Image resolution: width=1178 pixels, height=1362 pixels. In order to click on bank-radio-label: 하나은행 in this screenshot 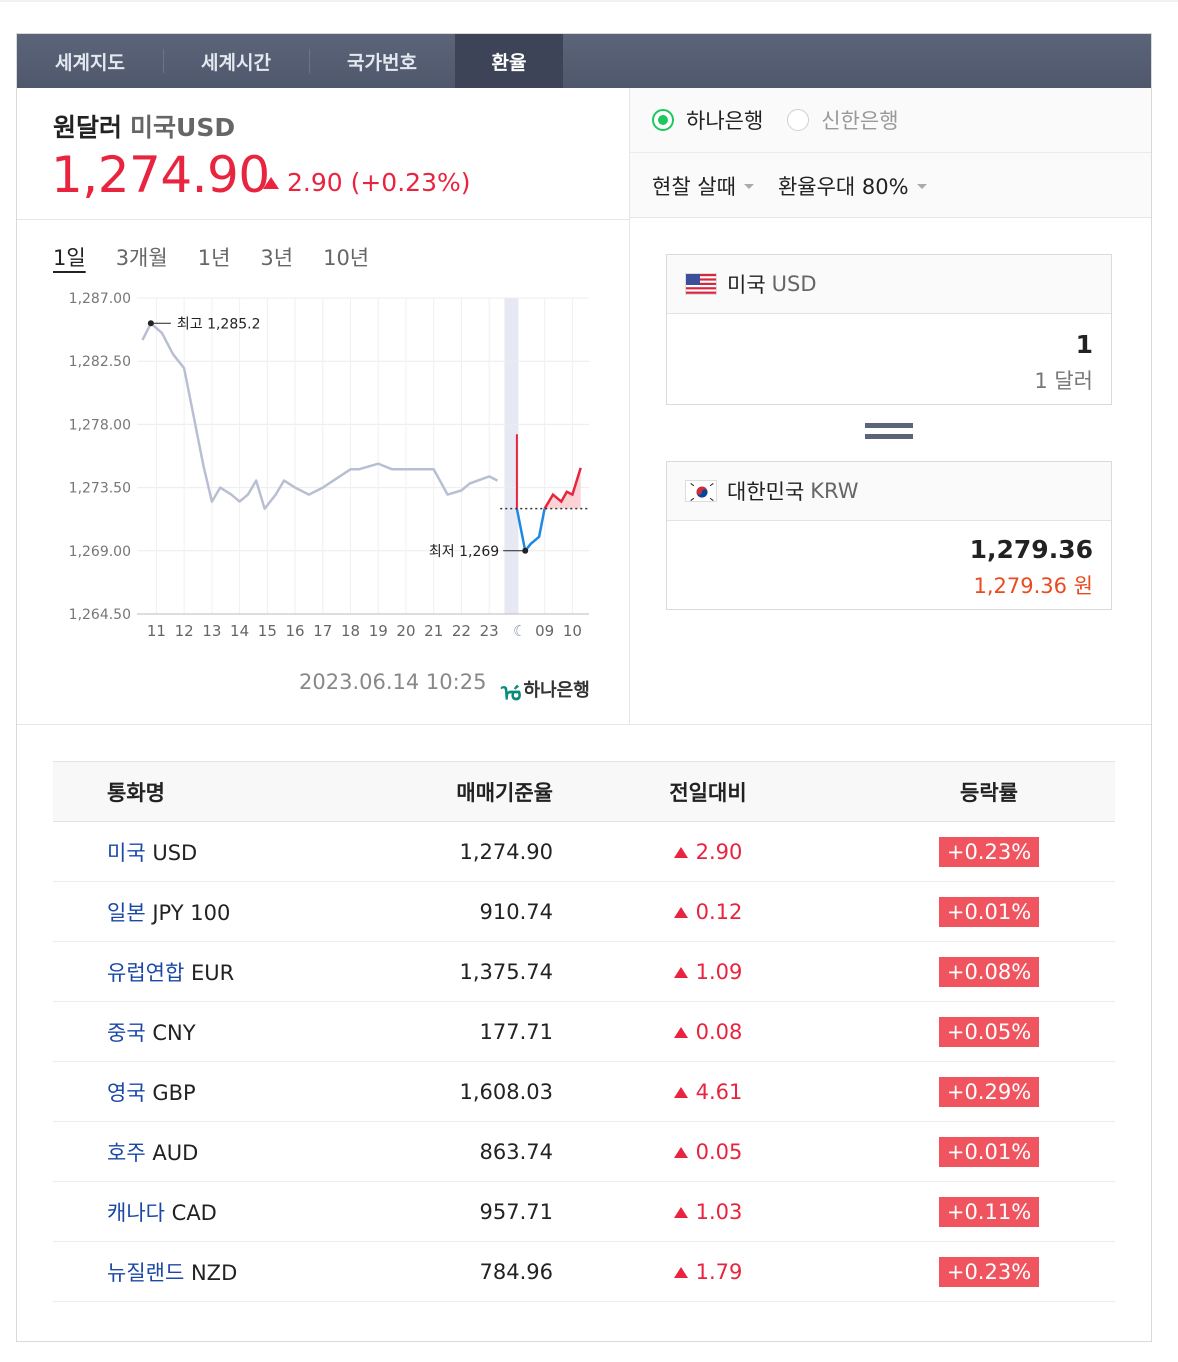, I will do `click(725, 121)`.